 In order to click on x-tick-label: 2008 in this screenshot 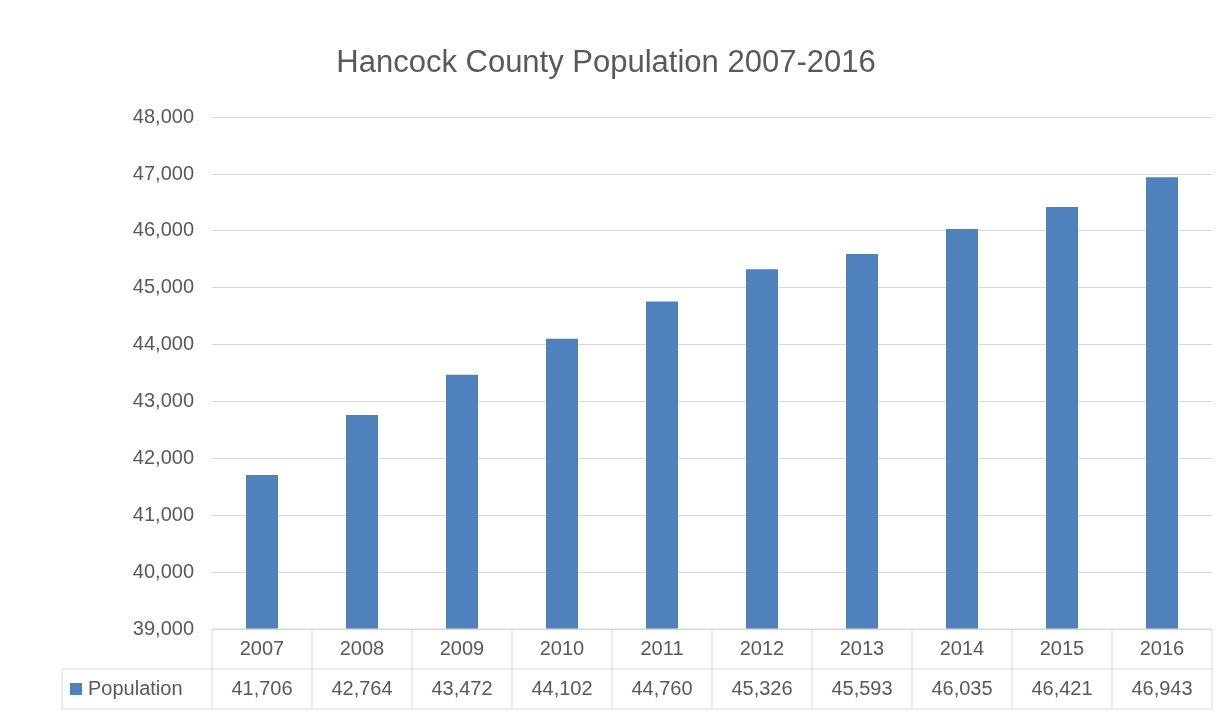, I will do `click(362, 647)`.